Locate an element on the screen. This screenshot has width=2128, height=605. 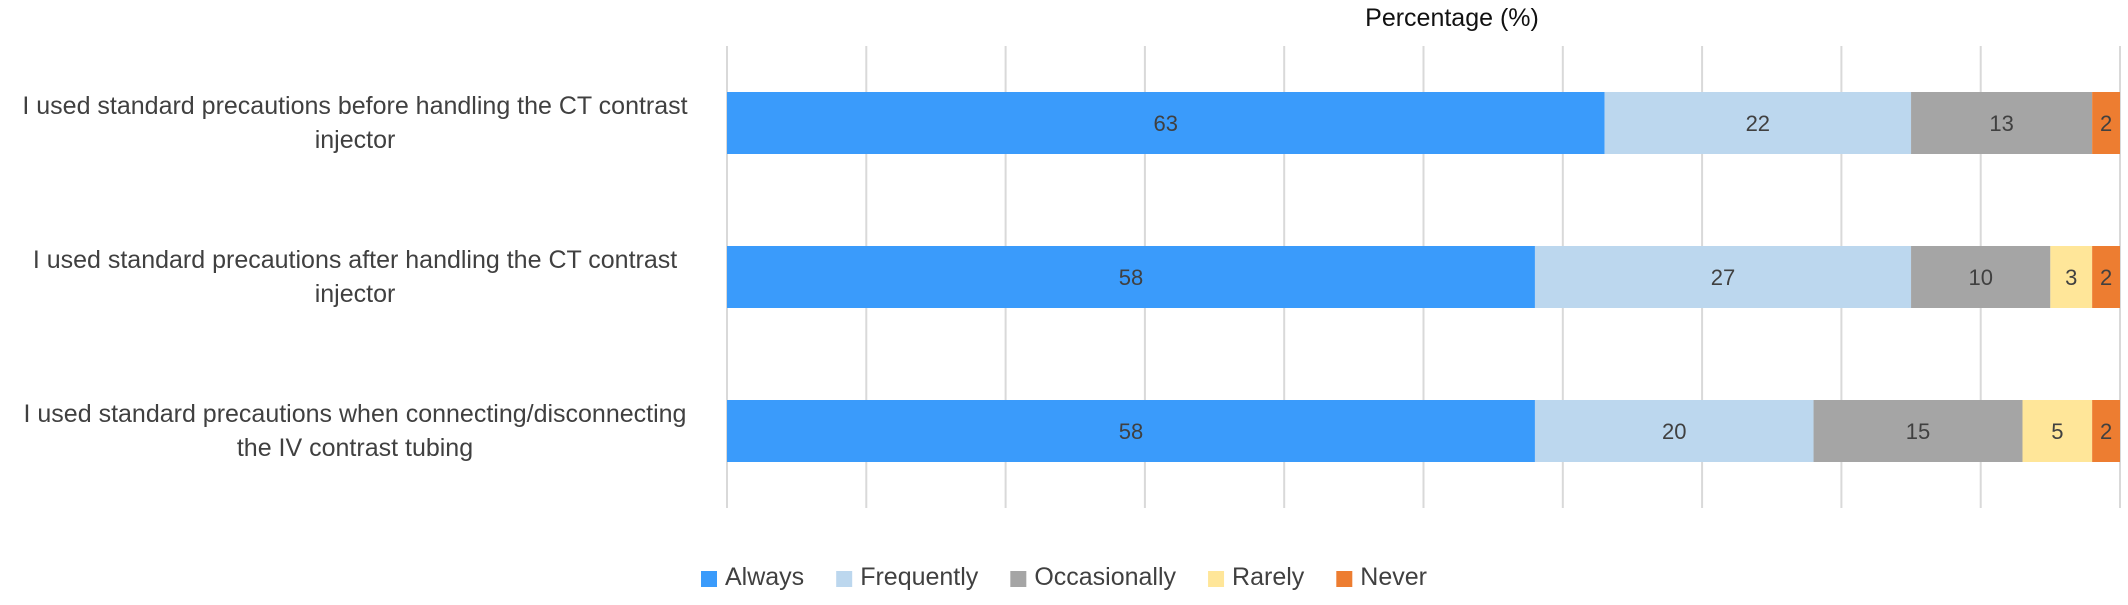
legend-label: Never is located at coordinates (1393, 577).